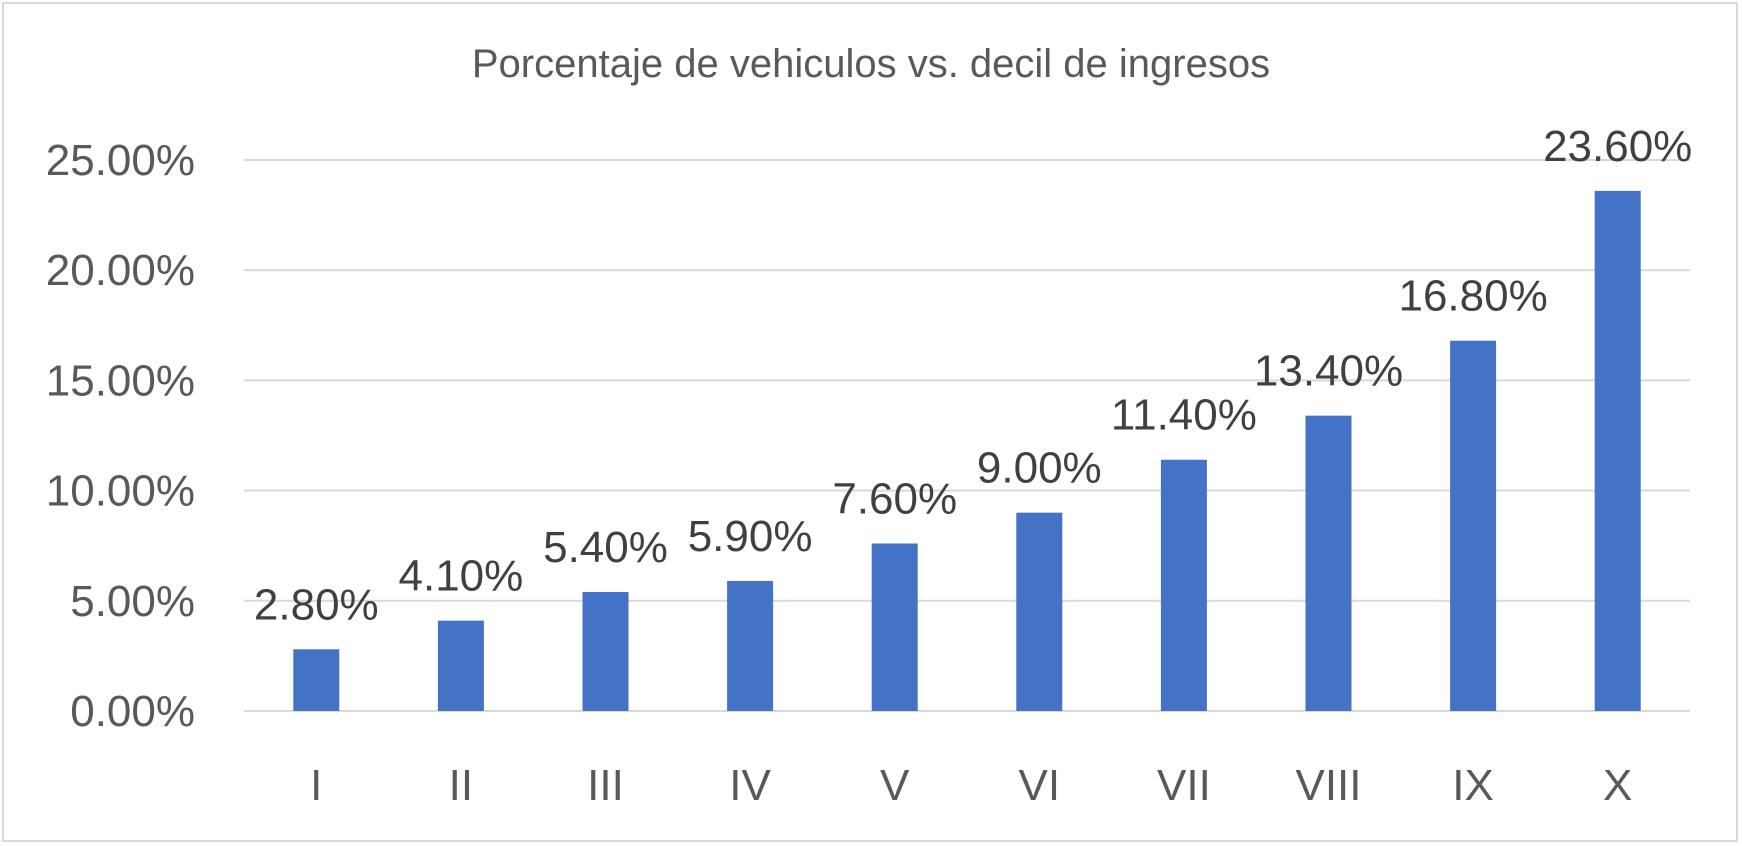 Image resolution: width=1742 pixels, height=846 pixels. Describe the element at coordinates (1472, 296) in the screenshot. I see `data-label: 16.80%` at that location.